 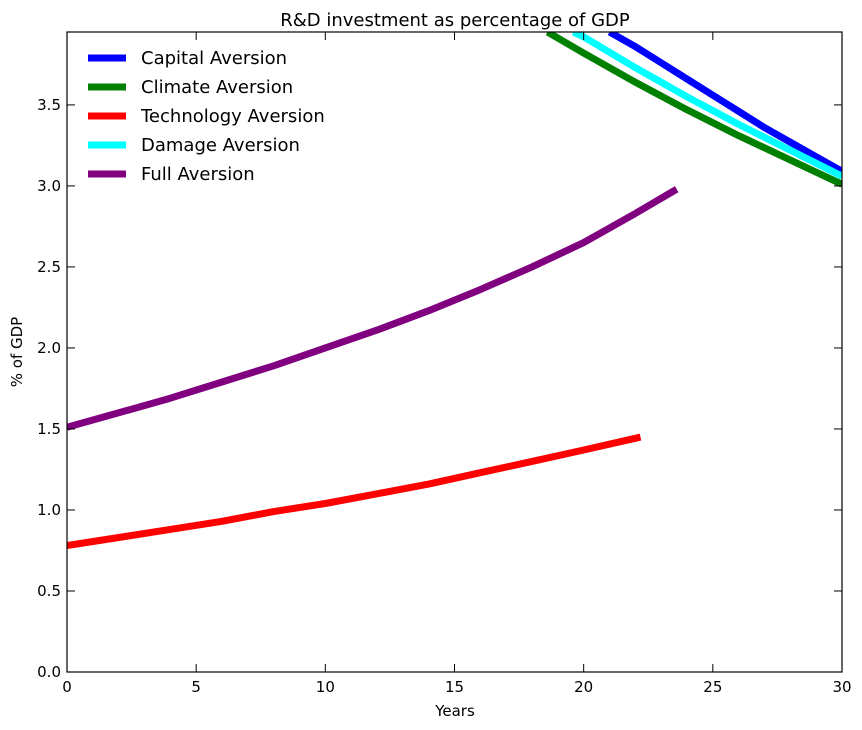 I want to click on series-line-climate-aversion, so click(x=693, y=110).